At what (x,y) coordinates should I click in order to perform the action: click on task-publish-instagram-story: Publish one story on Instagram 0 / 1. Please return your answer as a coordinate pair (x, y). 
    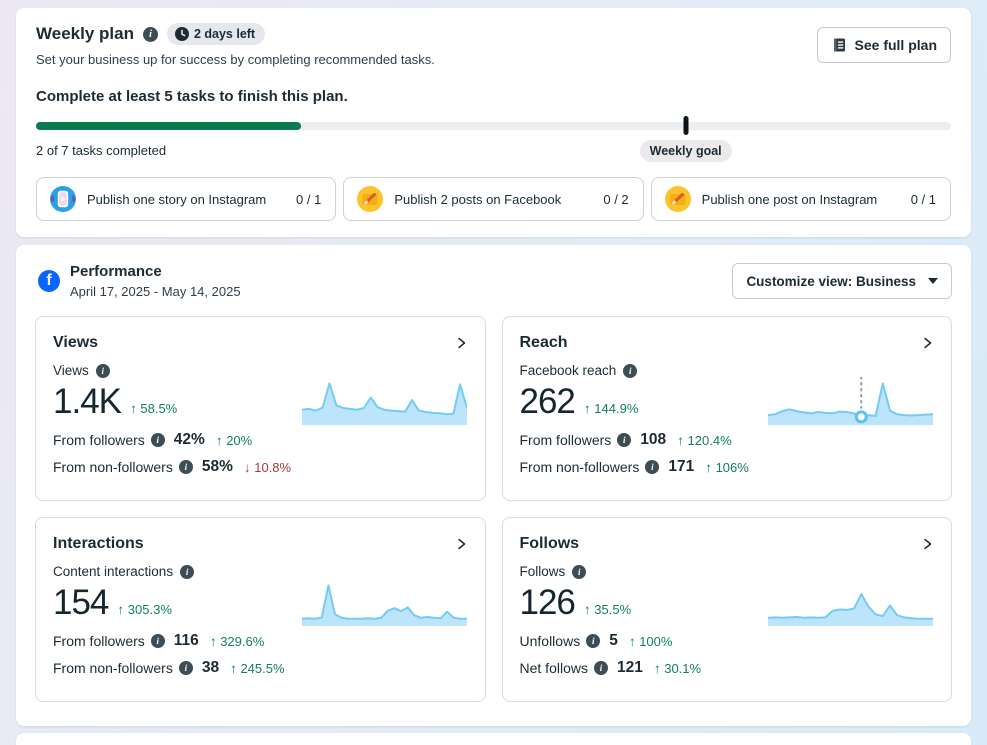
    Looking at the image, I should click on (186, 199).